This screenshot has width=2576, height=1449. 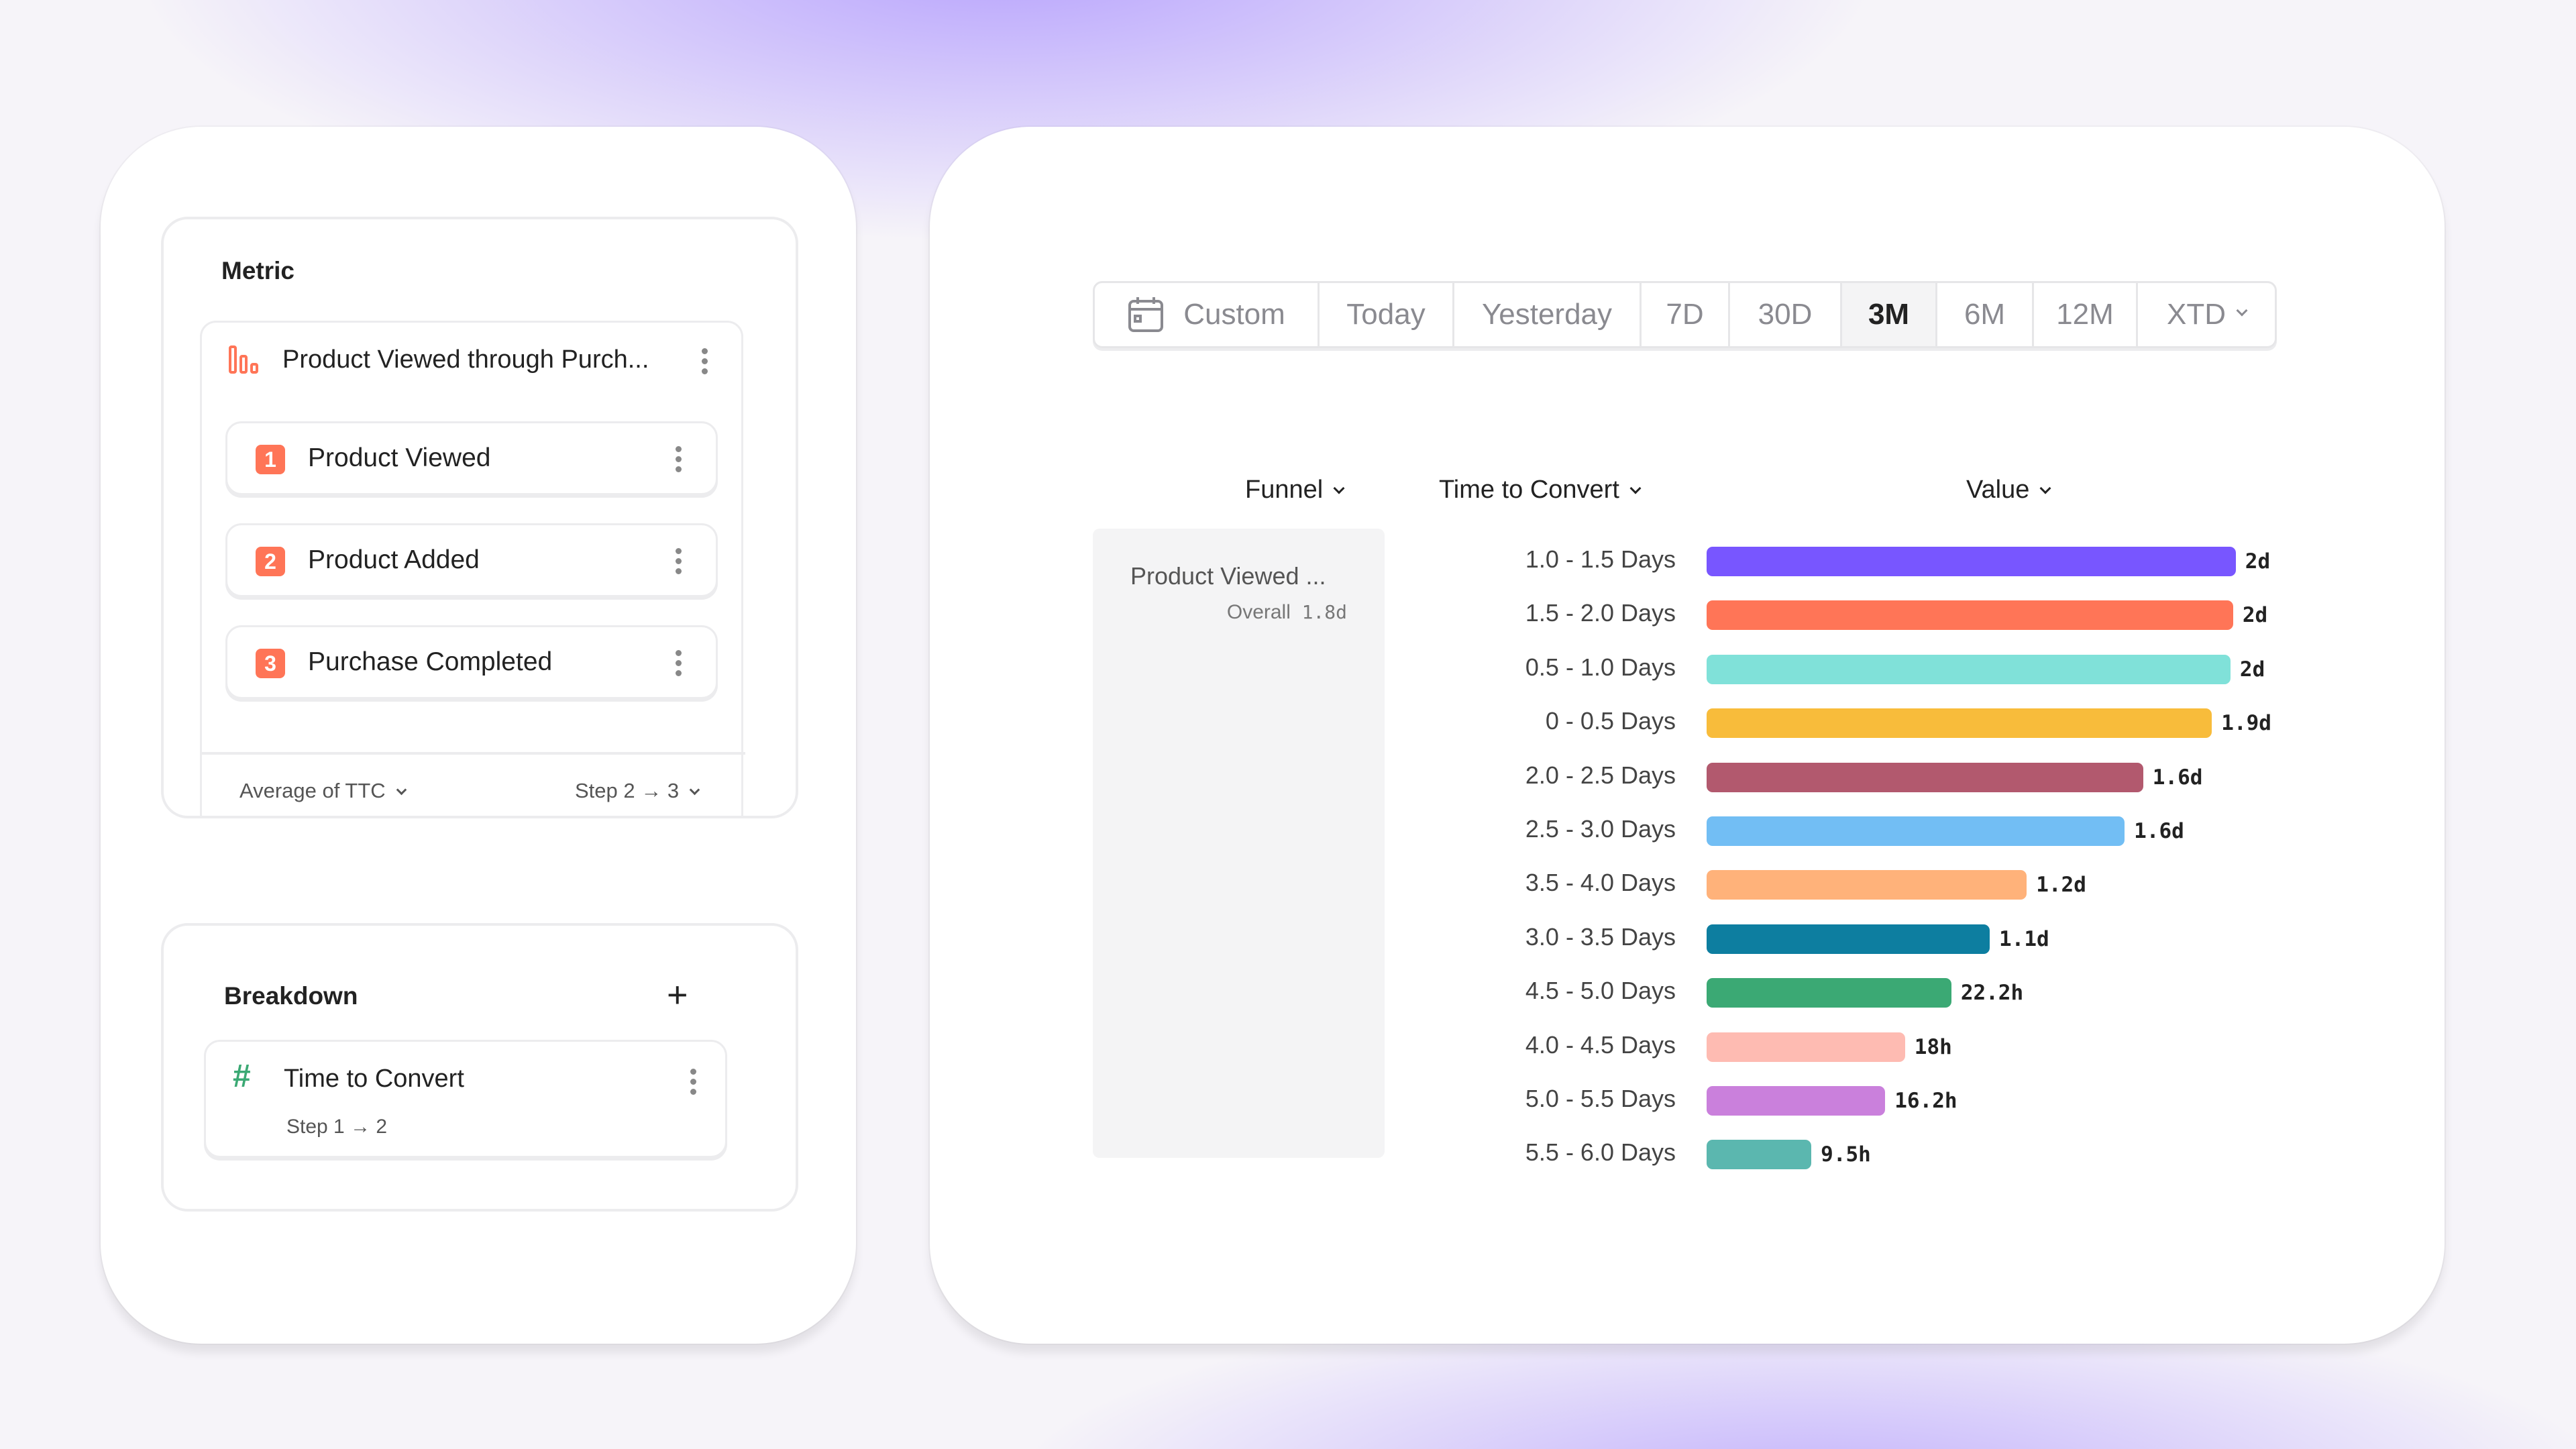 What do you see at coordinates (1600, 883) in the screenshot?
I see `category-label: 3.5 - 4.0 Days` at bounding box center [1600, 883].